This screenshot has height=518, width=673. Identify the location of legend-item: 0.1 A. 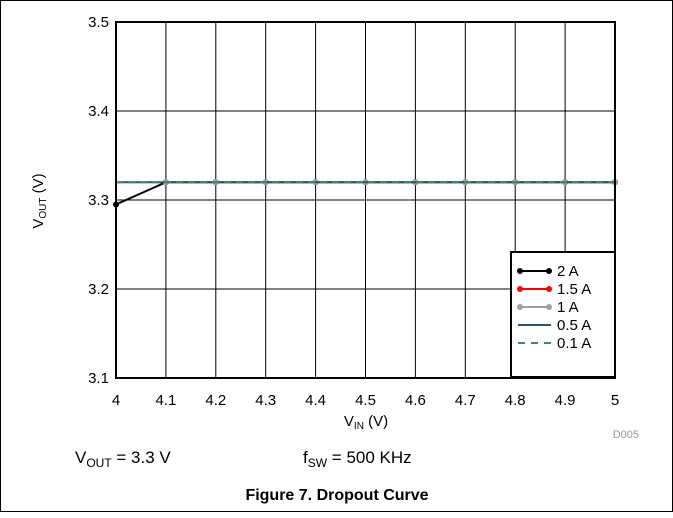
(554, 343).